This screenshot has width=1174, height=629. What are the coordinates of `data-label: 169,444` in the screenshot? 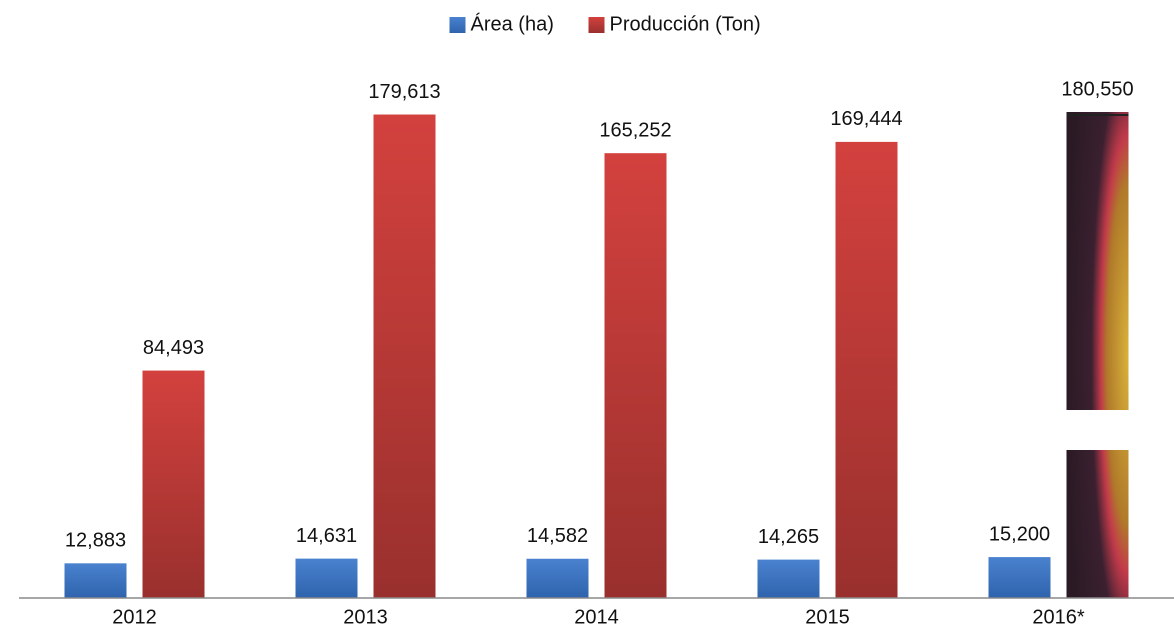 It's located at (866, 119).